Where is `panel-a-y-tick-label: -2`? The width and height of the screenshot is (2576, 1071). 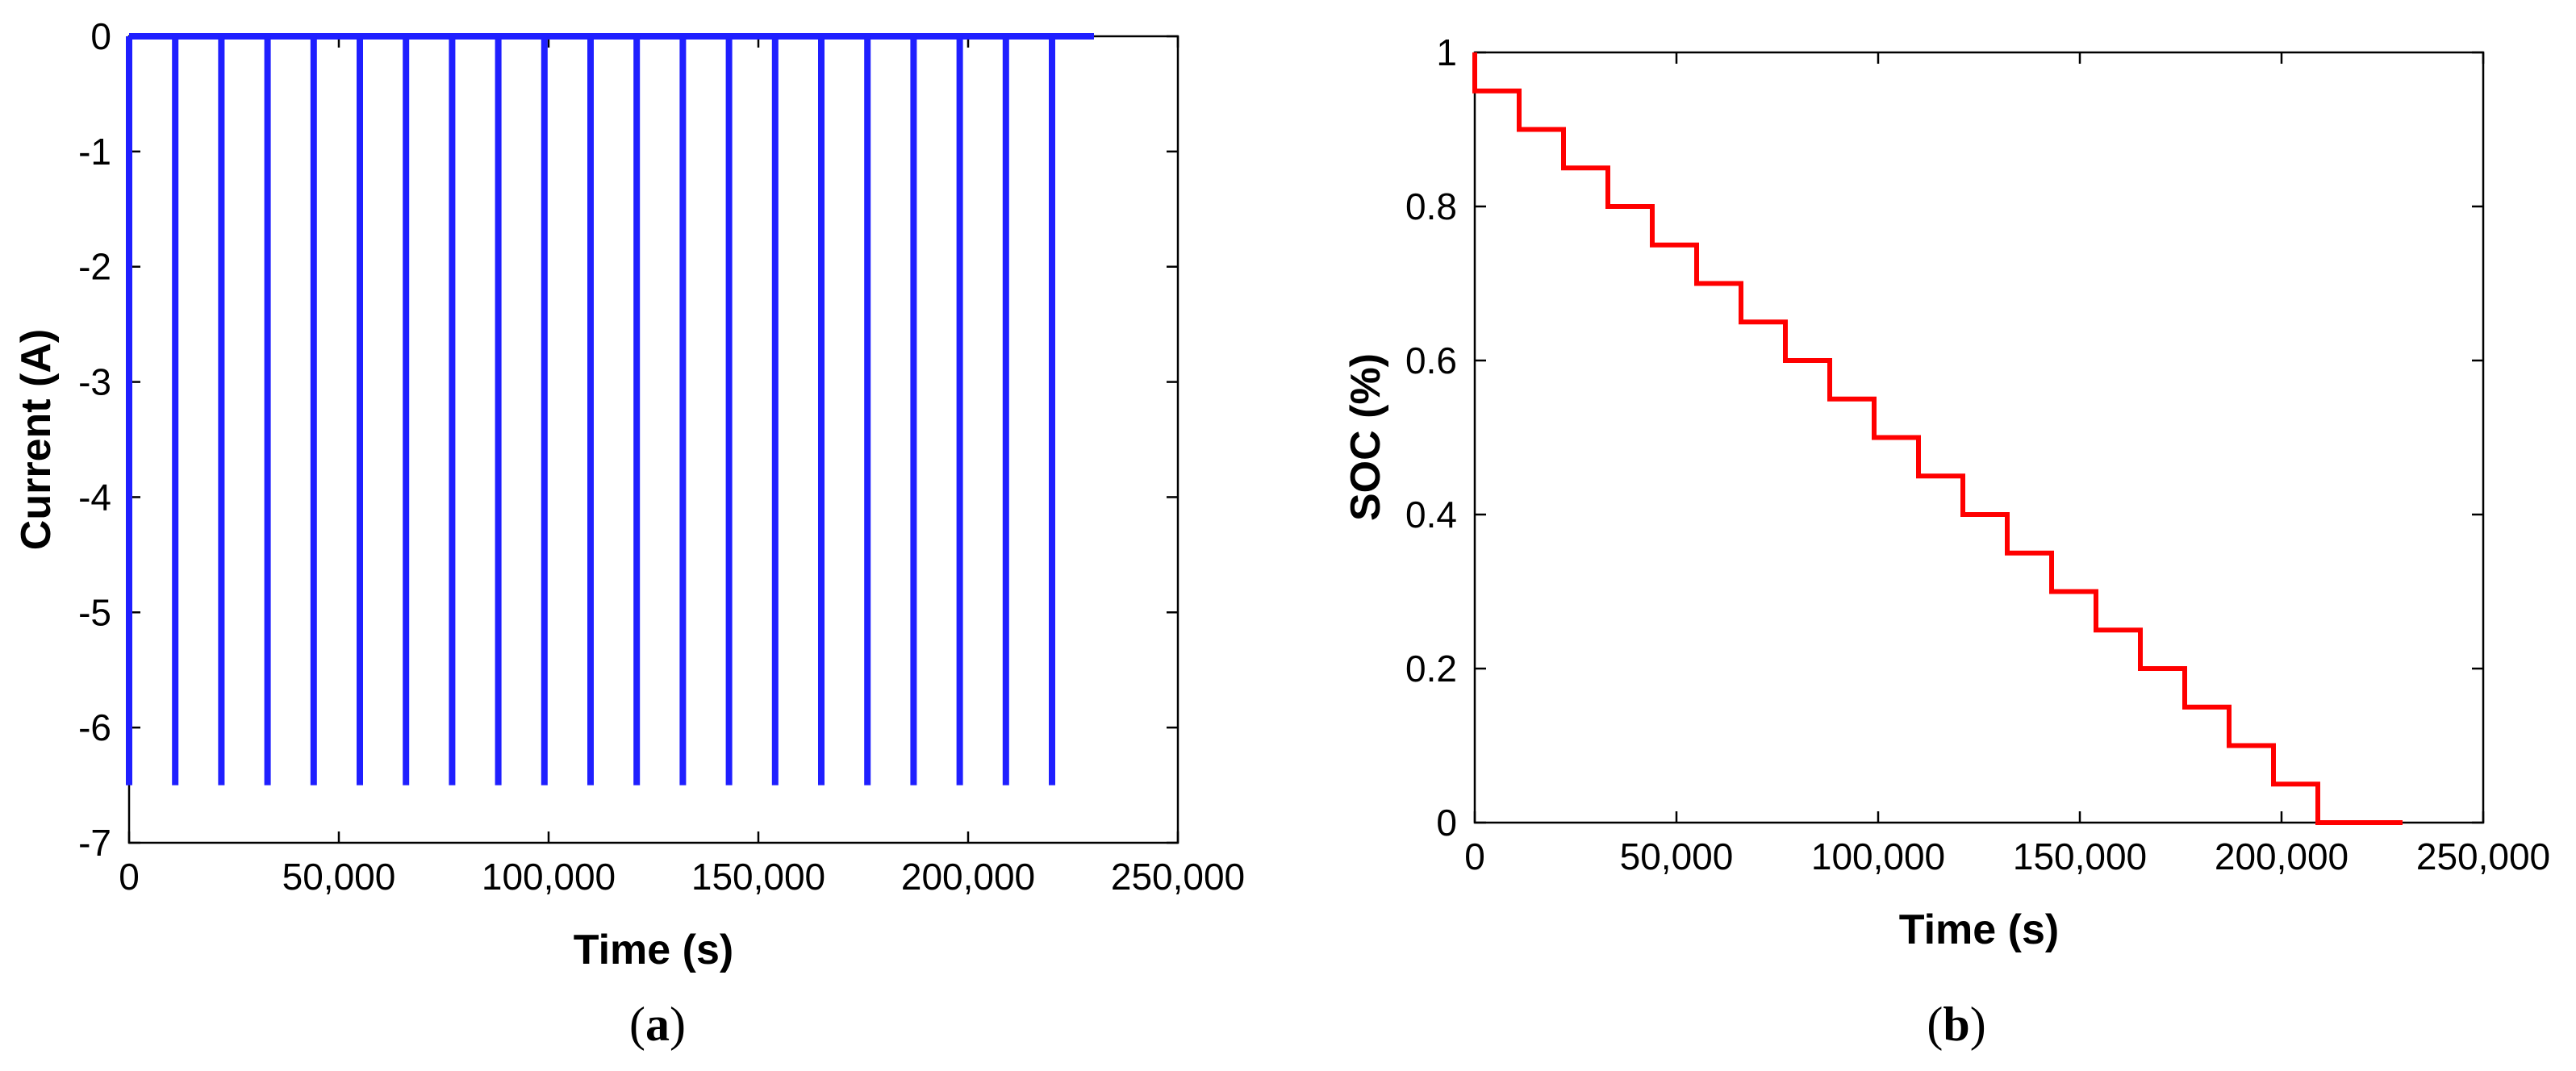 panel-a-y-tick-label: -2 is located at coordinates (94, 267).